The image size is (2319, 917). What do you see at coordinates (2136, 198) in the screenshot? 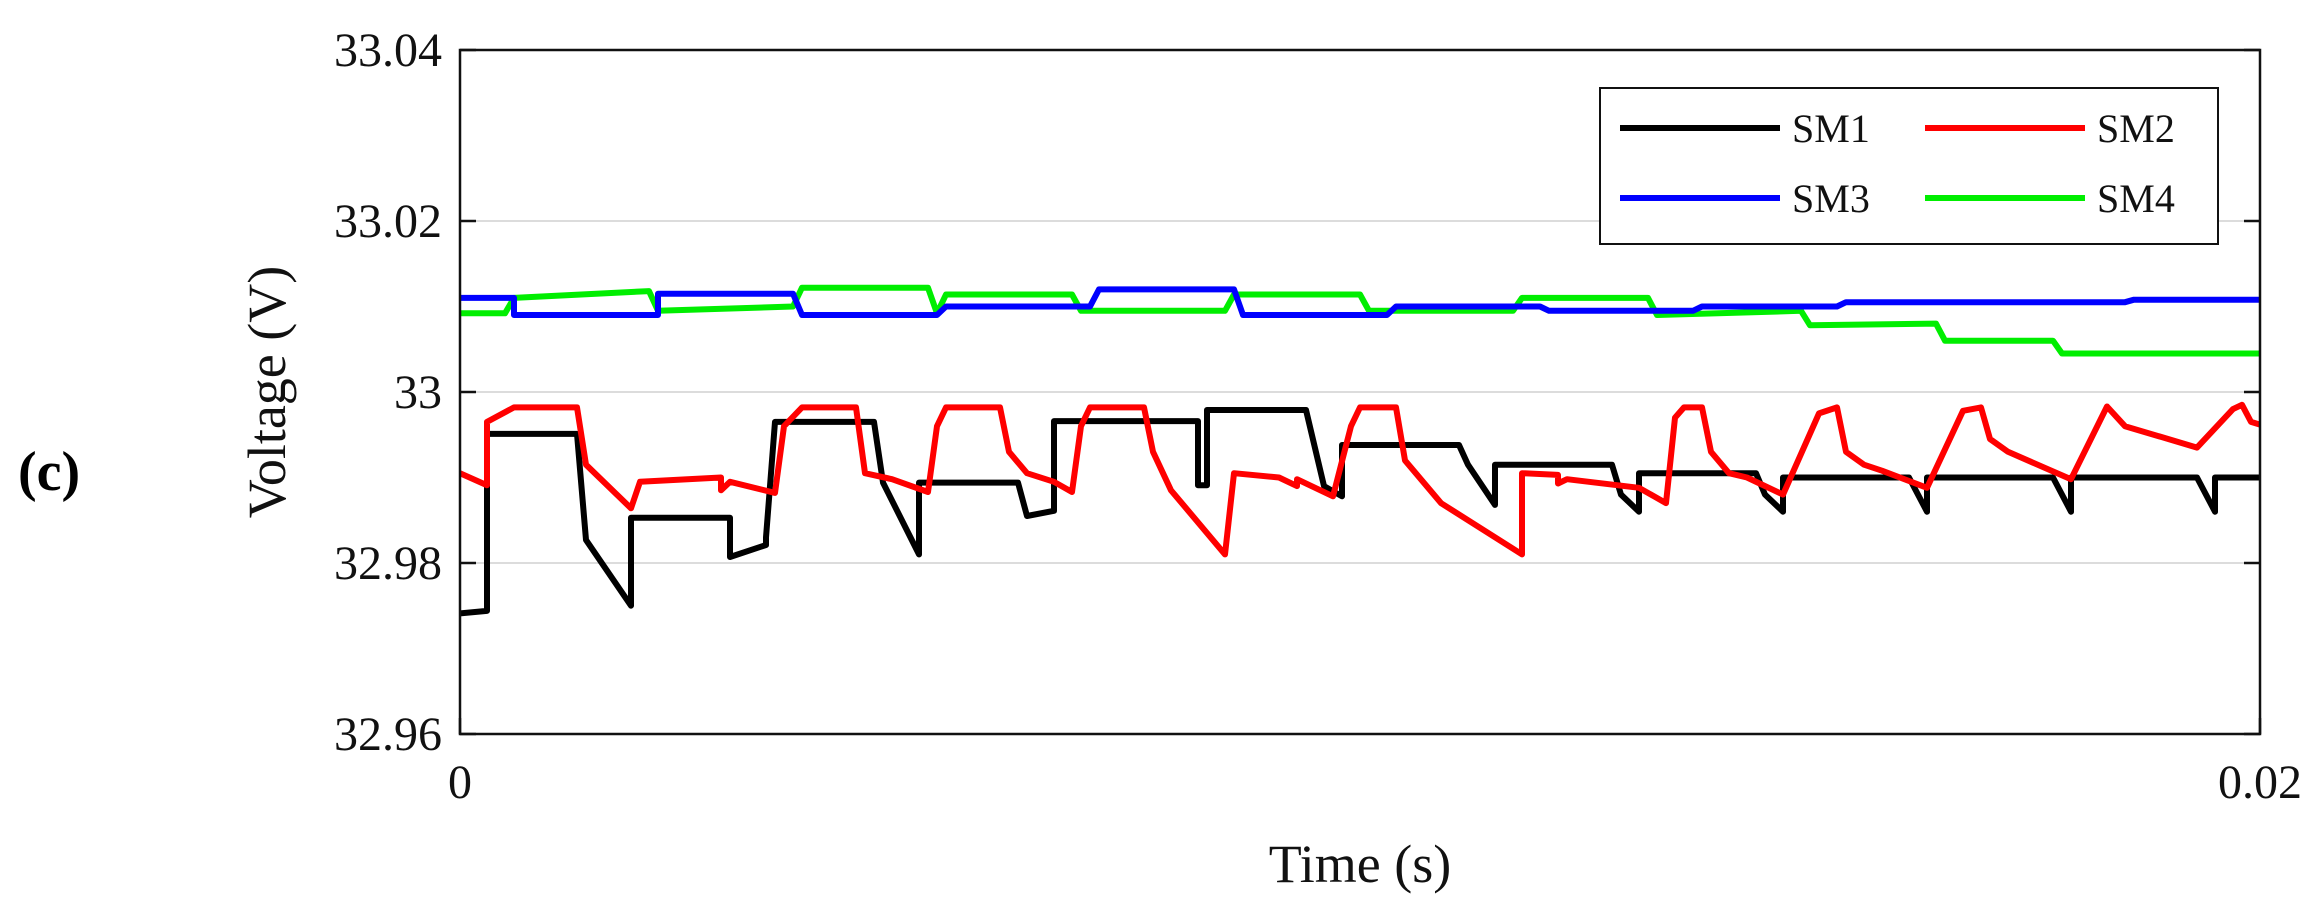
I see `legend-label-sm4: SM4` at bounding box center [2136, 198].